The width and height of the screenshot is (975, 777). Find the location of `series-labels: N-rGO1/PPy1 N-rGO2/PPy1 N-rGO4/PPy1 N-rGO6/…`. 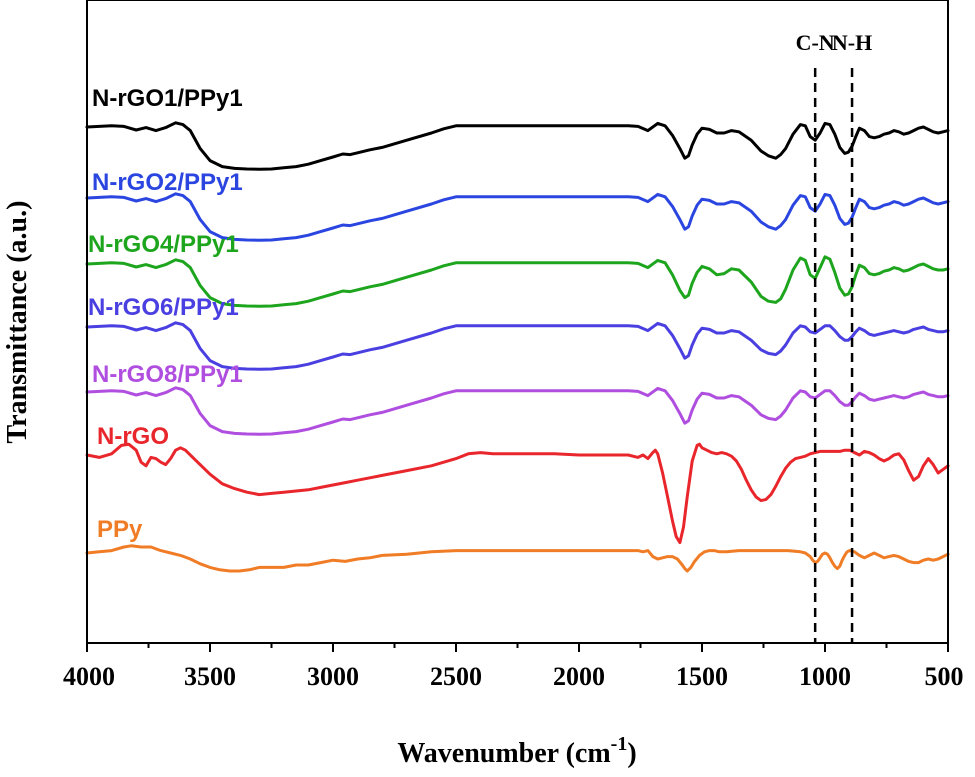

series-labels: N-rGO1/PPy1 N-rGO2/PPy1 N-rGO4/PPy1 N-rGO6/… is located at coordinates (165, 314).